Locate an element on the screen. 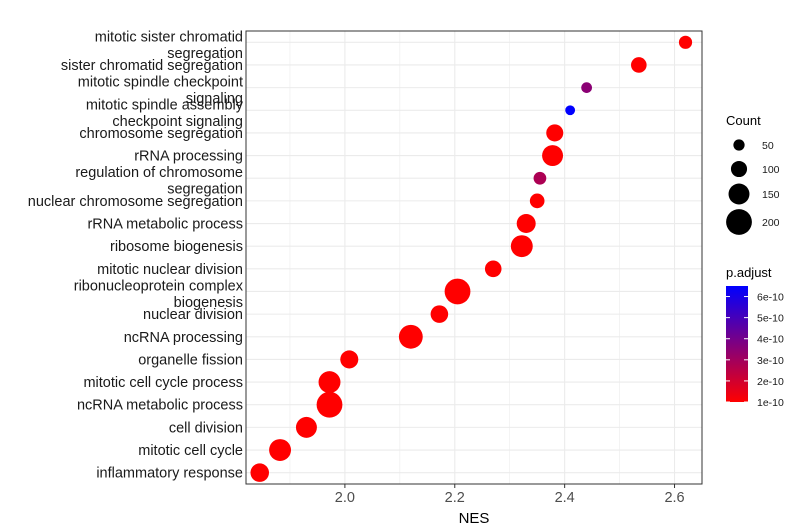  y-tick-label: ribosome biogenesis is located at coordinates (176, 247).